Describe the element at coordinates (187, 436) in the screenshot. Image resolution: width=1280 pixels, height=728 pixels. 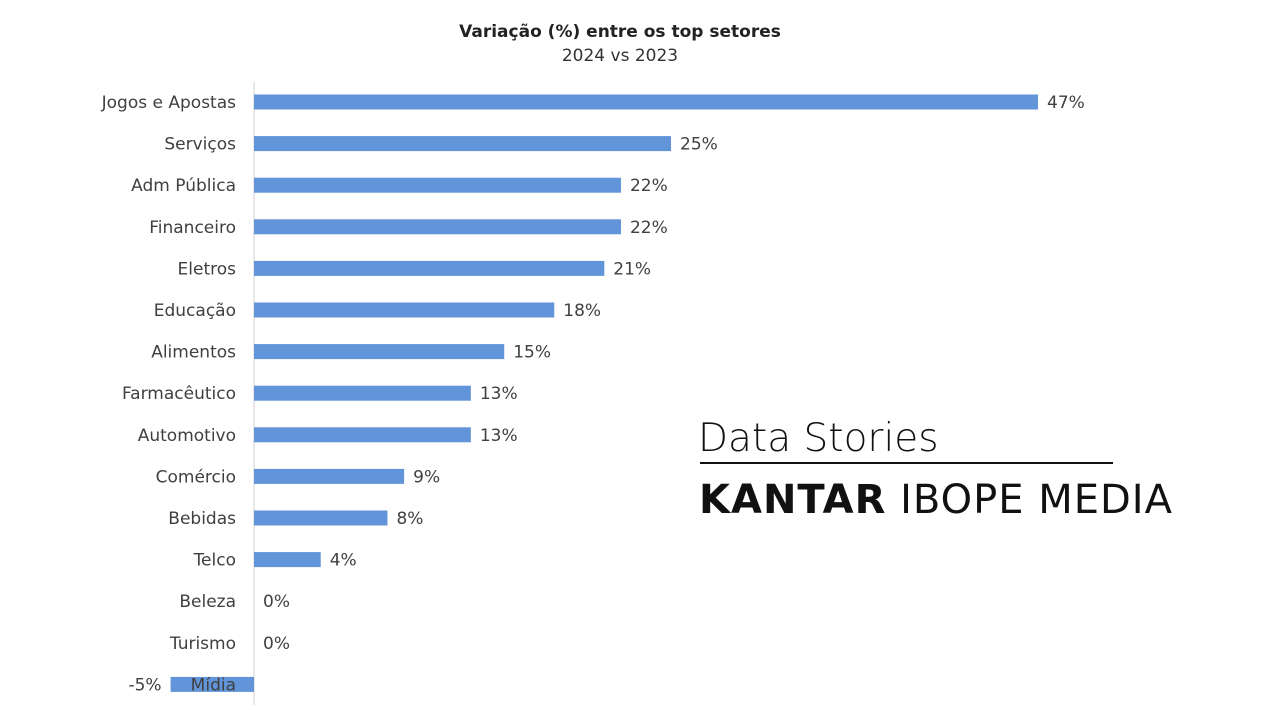
I see `category-label: Automotivo` at that location.